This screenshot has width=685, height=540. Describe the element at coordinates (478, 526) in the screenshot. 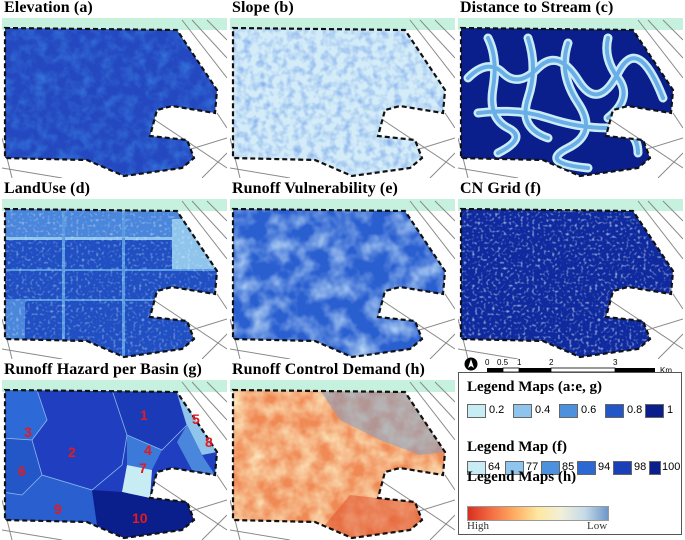

I see `legend-h-high-label: High` at that location.